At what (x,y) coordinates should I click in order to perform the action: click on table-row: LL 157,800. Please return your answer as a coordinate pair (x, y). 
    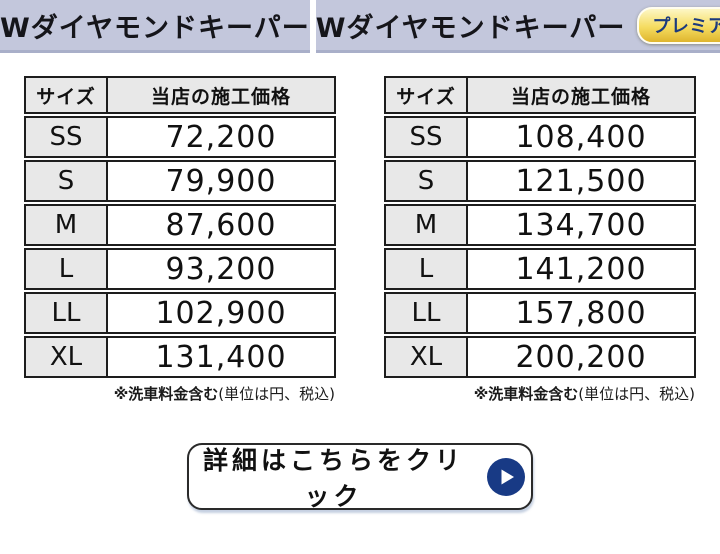
    Looking at the image, I should click on (540, 313).